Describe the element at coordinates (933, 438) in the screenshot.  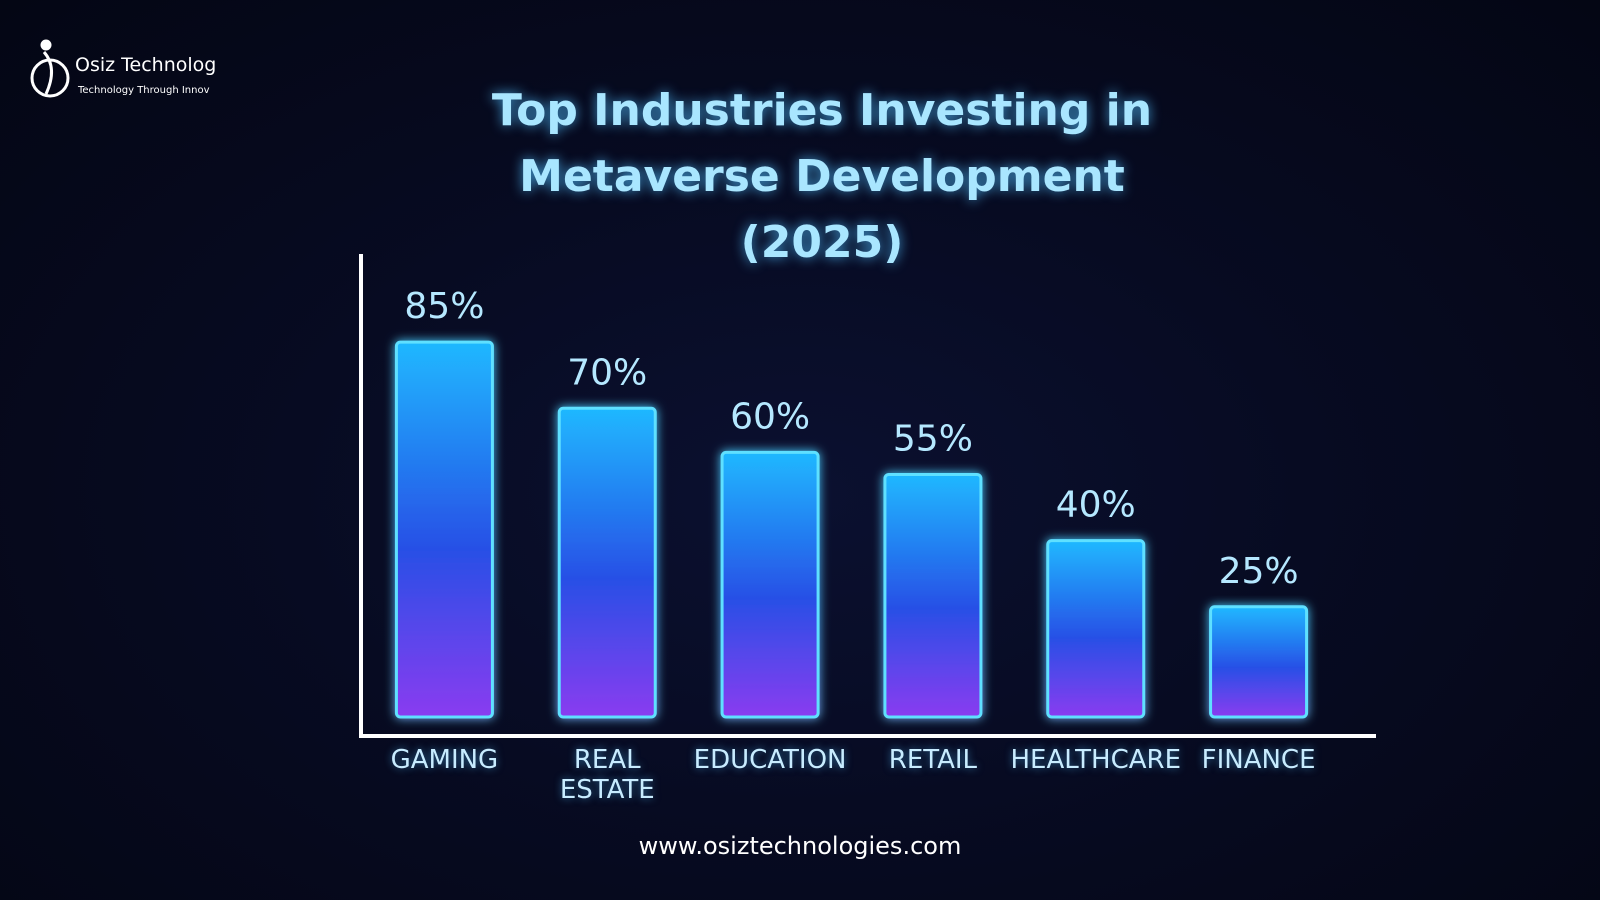
I see `value-label: 55%` at that location.